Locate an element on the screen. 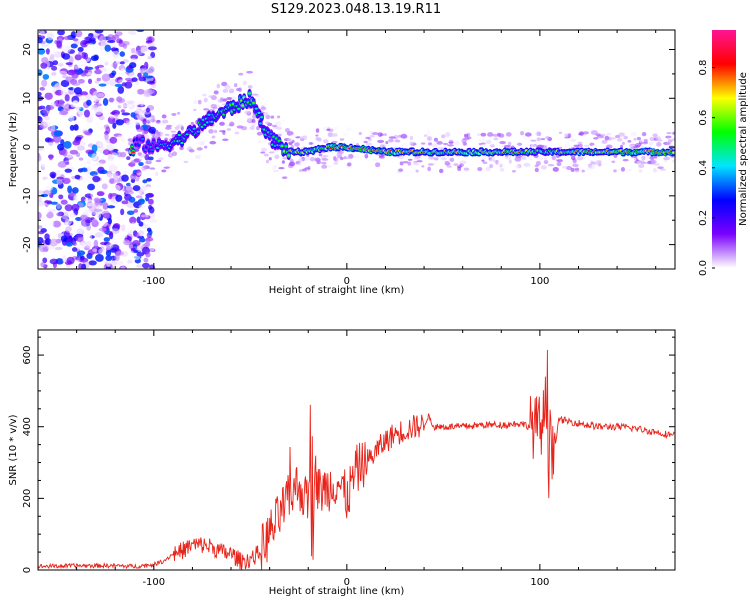  snr-x-tick-label: -100 is located at coordinates (153, 582).